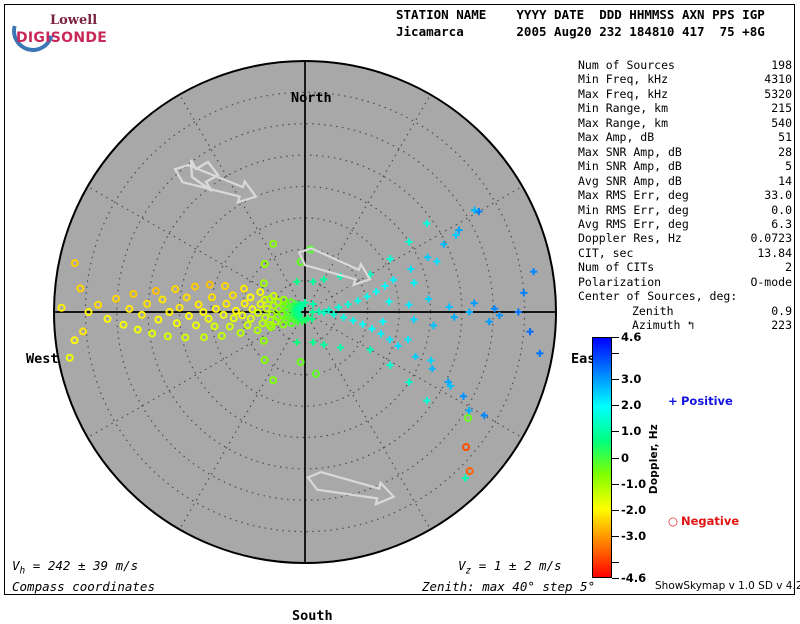  I want to click on doppler-colorbar, so click(602, 457).